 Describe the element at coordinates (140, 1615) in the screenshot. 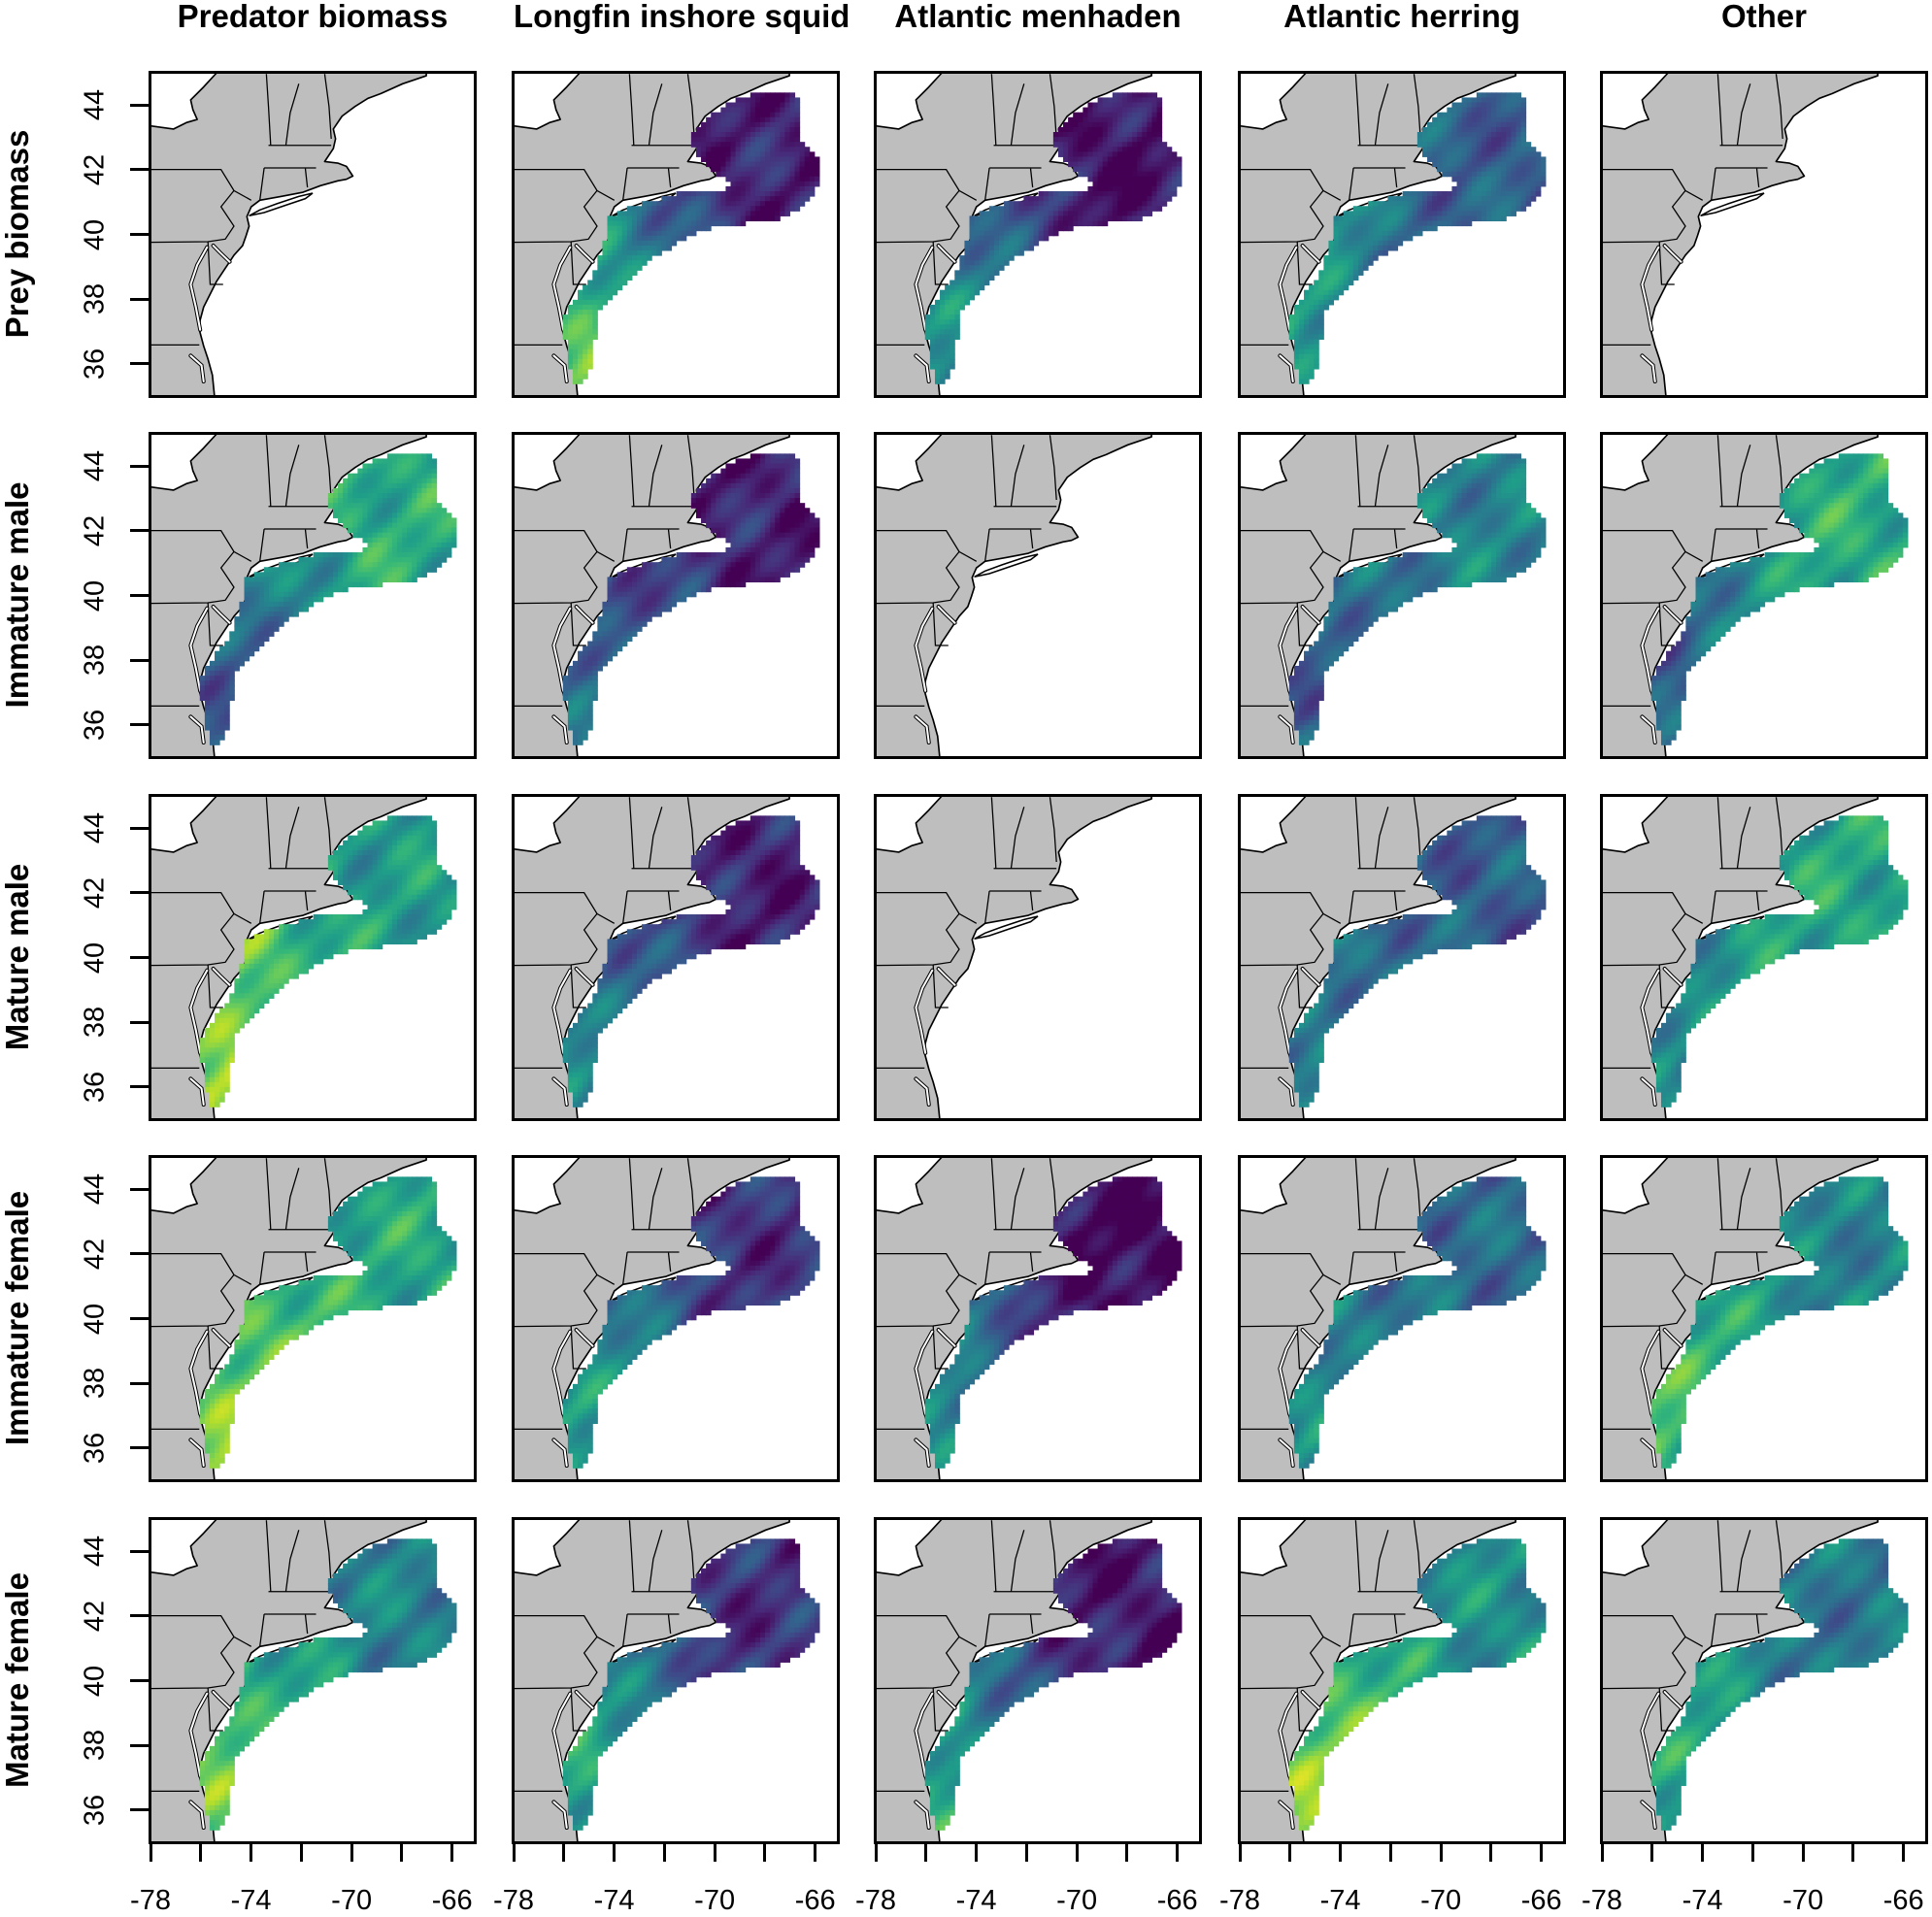

I see `y-tick-mark` at that location.